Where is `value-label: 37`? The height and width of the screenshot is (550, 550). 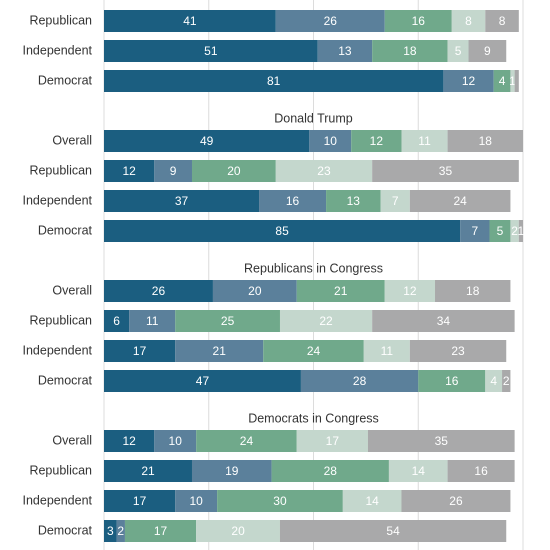 value-label: 37 is located at coordinates (182, 201).